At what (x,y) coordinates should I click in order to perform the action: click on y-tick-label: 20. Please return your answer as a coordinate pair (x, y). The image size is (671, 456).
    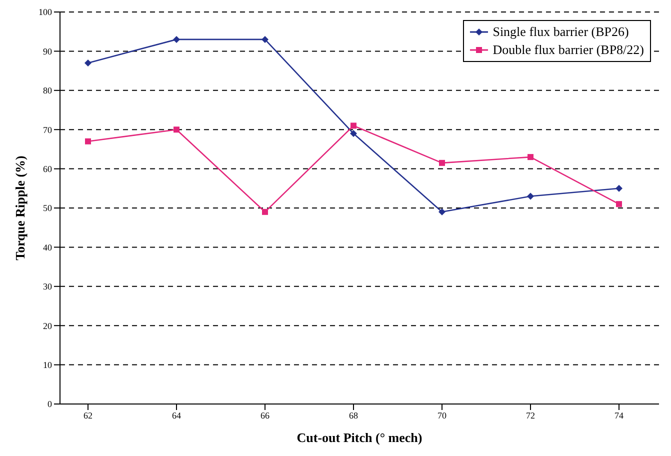
    Looking at the image, I should click on (47, 325).